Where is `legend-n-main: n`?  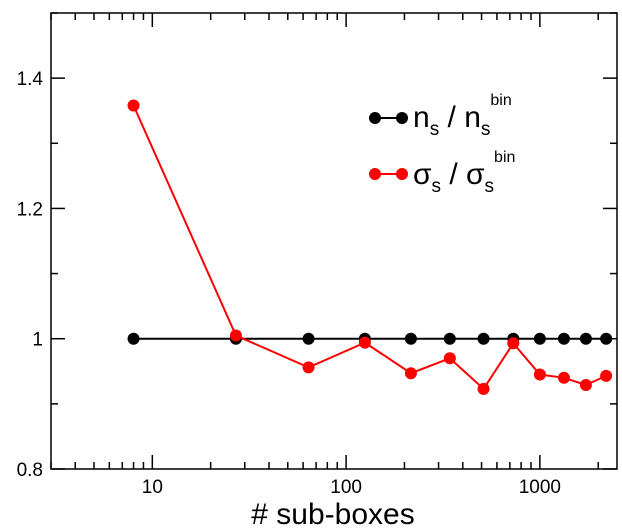
legend-n-main: n is located at coordinates (421, 117).